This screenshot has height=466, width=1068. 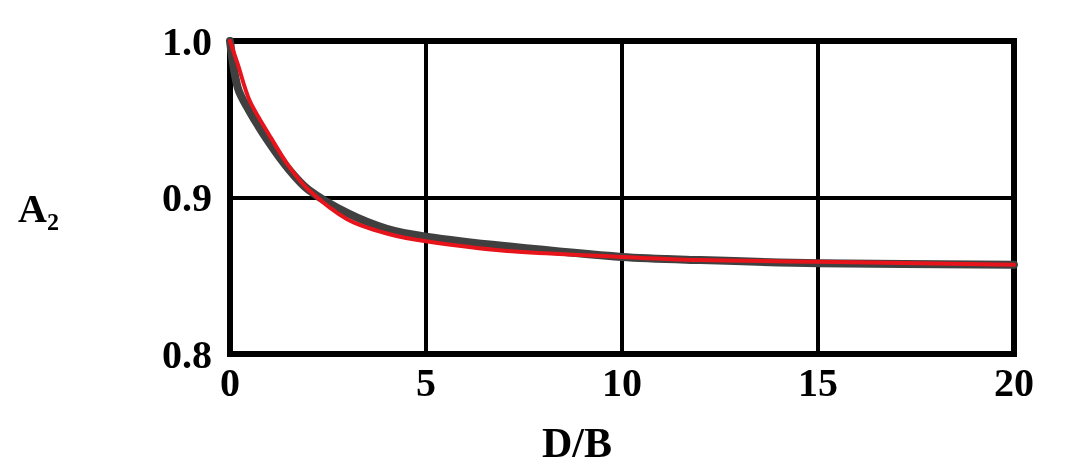 What do you see at coordinates (187, 197) in the screenshot?
I see `y-tick-label: 0.9` at bounding box center [187, 197].